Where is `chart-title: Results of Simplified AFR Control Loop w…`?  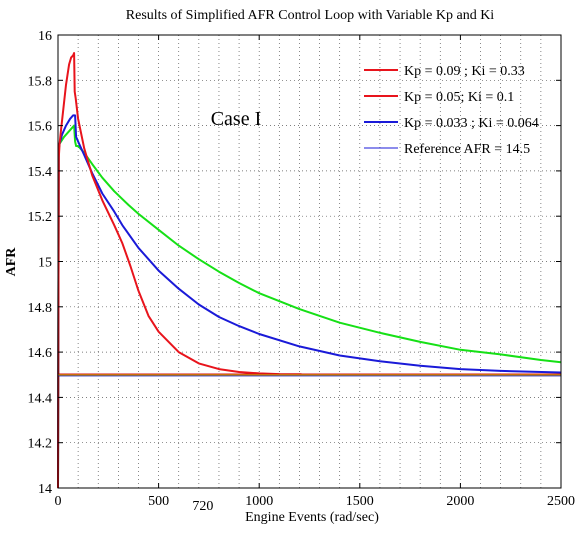 chart-title: Results of Simplified AFR Control Loop w… is located at coordinates (310, 15).